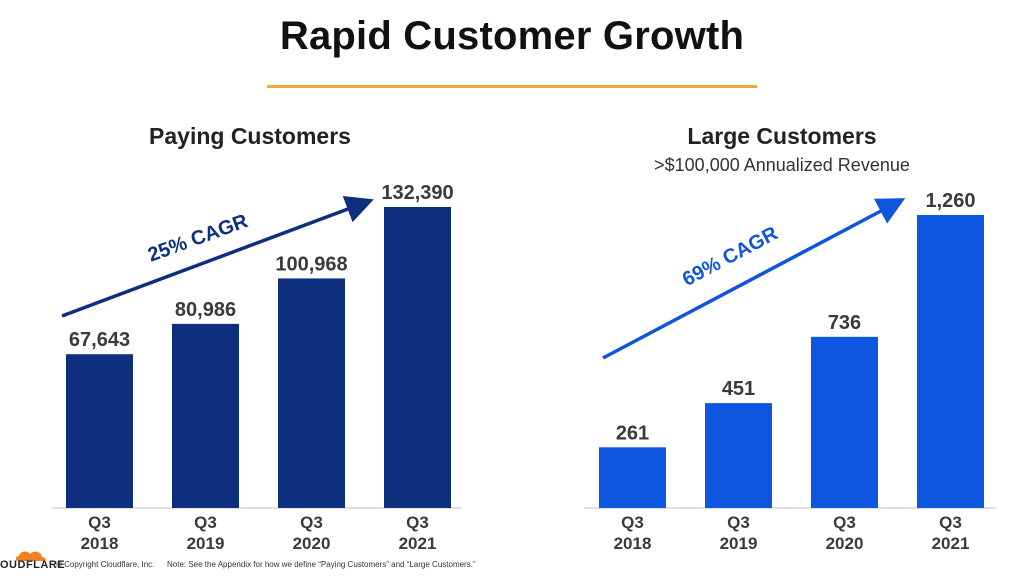  Describe the element at coordinates (198, 238) in the screenshot. I see `cagr-annotation: 25% CAGR` at that location.